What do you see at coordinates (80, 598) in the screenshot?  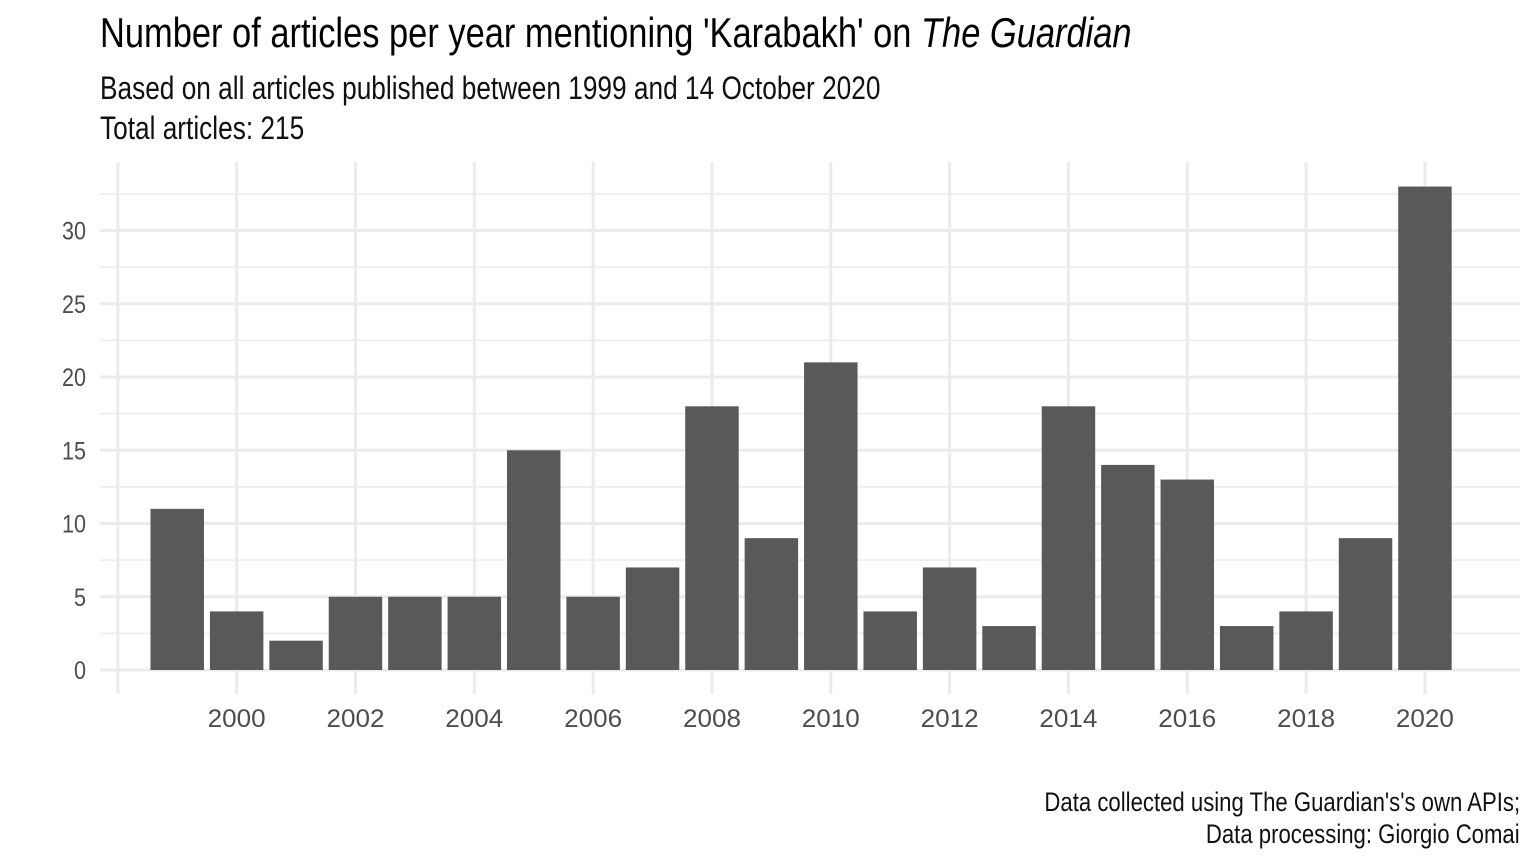 I see `y-tick-label: 5` at bounding box center [80, 598].